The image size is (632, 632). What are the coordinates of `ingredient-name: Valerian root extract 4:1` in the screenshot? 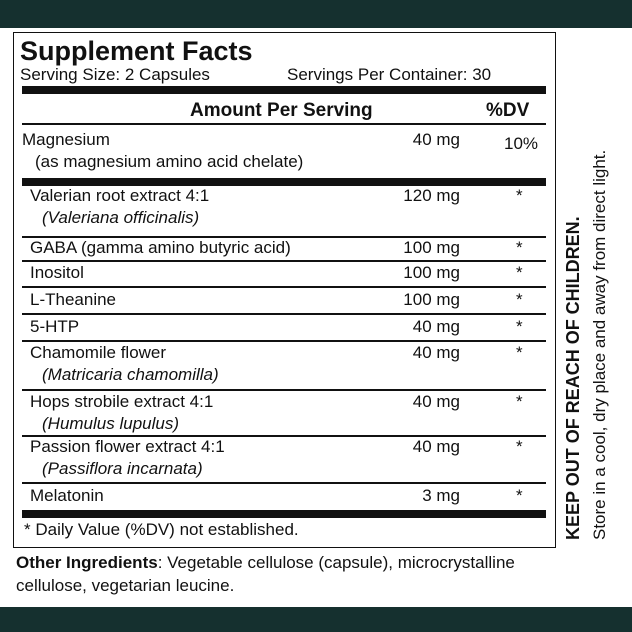 It's located at (120, 195).